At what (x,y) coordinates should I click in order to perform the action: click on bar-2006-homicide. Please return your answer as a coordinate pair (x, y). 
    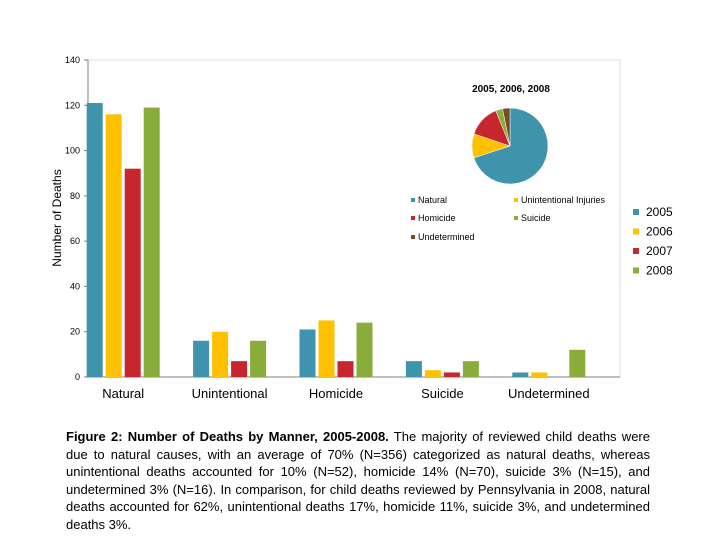
    Looking at the image, I should click on (326, 348).